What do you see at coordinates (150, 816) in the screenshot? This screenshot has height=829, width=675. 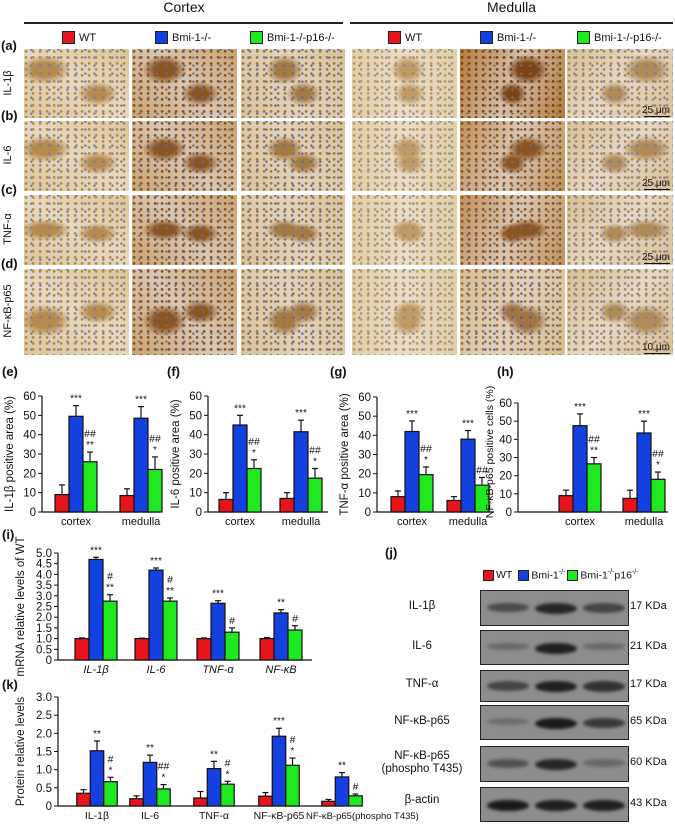 I see `x-tick-label: IL-6` at bounding box center [150, 816].